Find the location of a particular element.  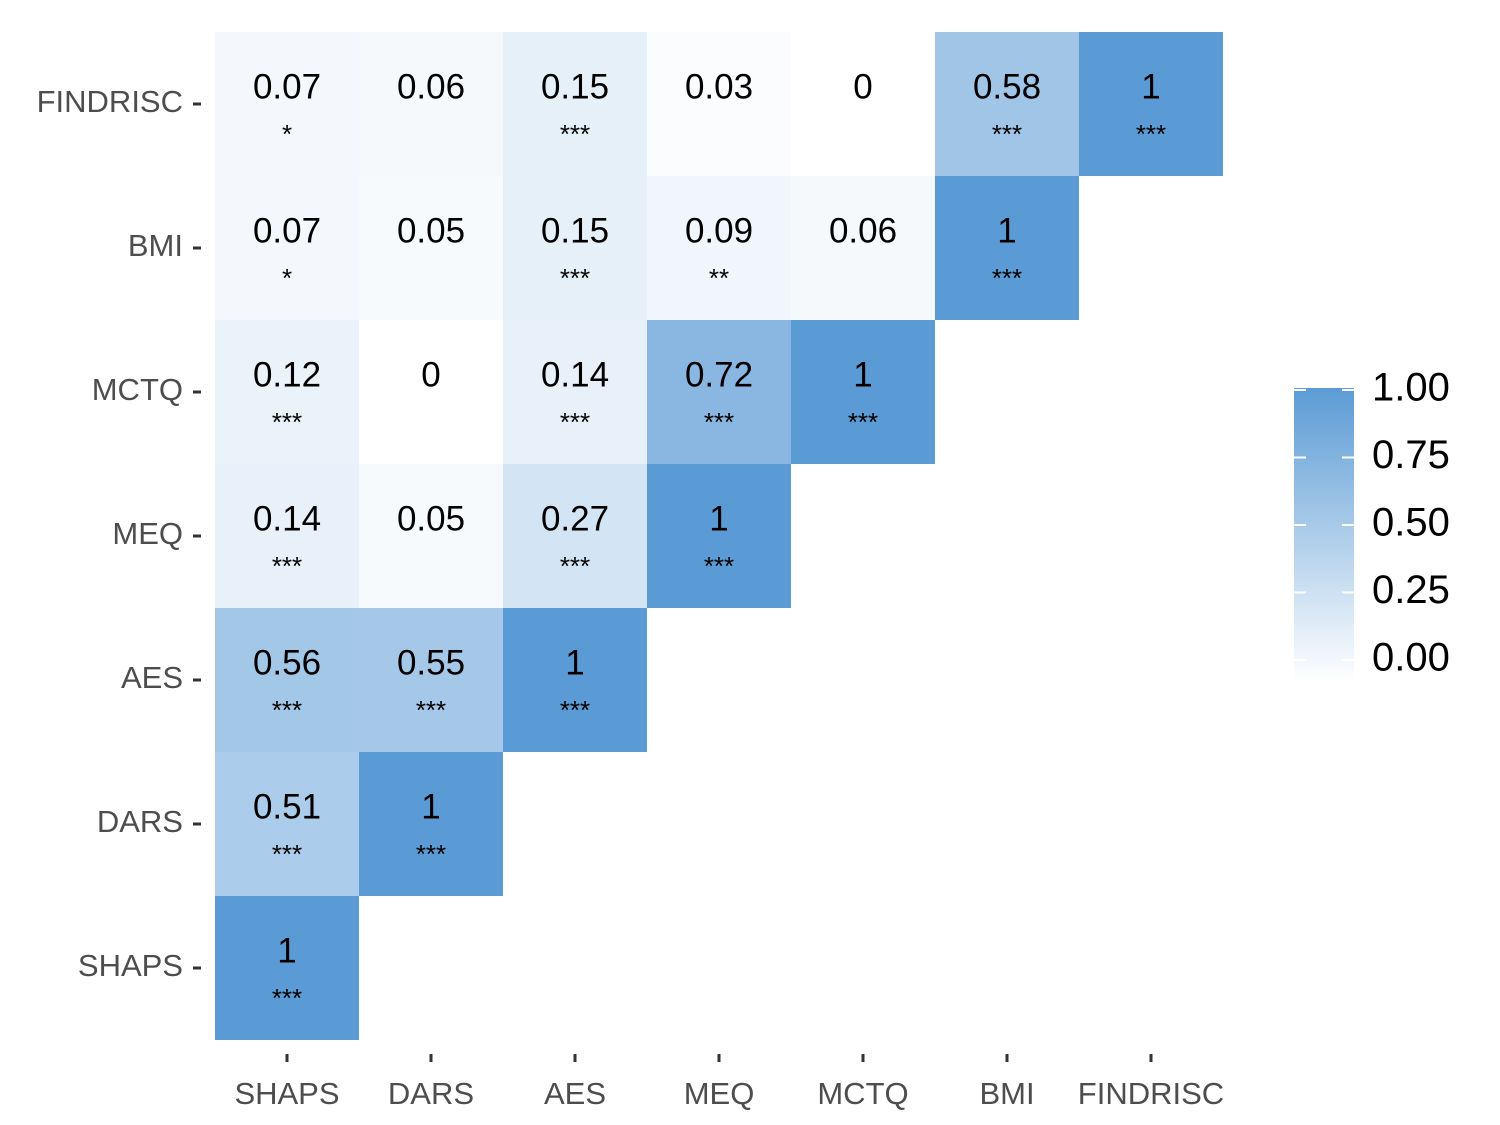

heatmap-cell-meq-meq is located at coordinates (719, 536).